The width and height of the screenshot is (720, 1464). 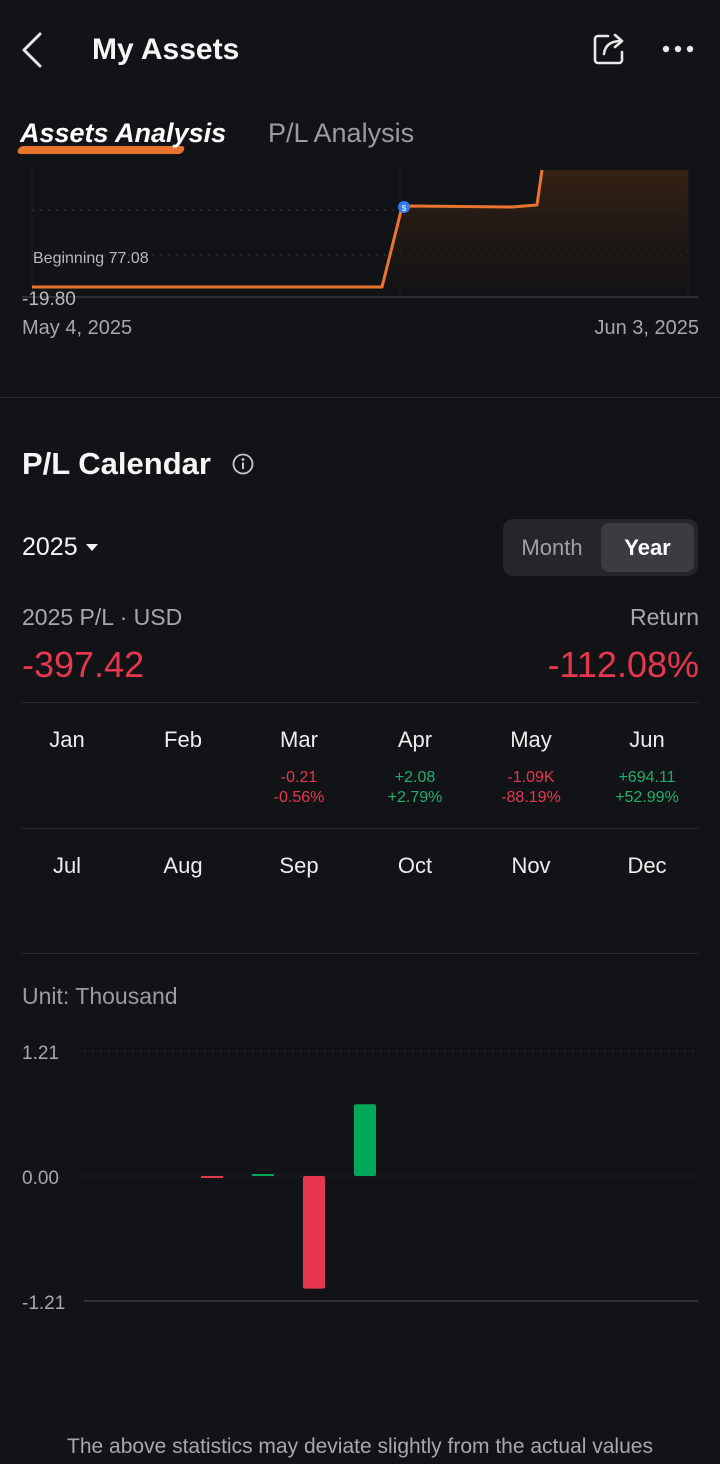 I want to click on bar-mar, so click(x=212, y=1177).